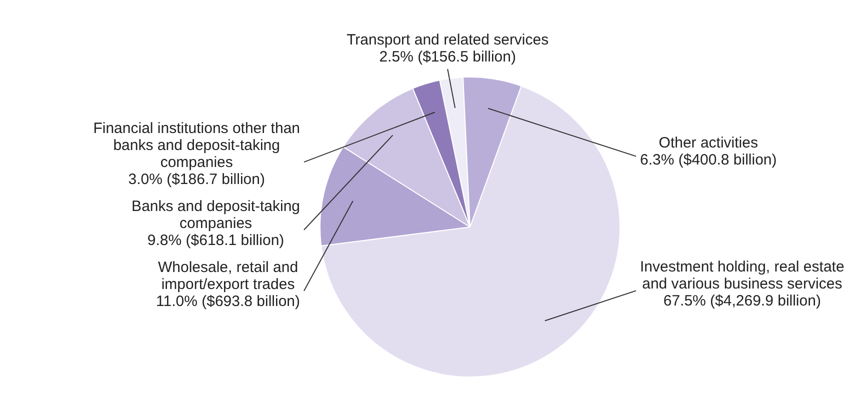  What do you see at coordinates (447, 57) in the screenshot?
I see `data-label: 2.5% ($156.5 billion)` at bounding box center [447, 57].